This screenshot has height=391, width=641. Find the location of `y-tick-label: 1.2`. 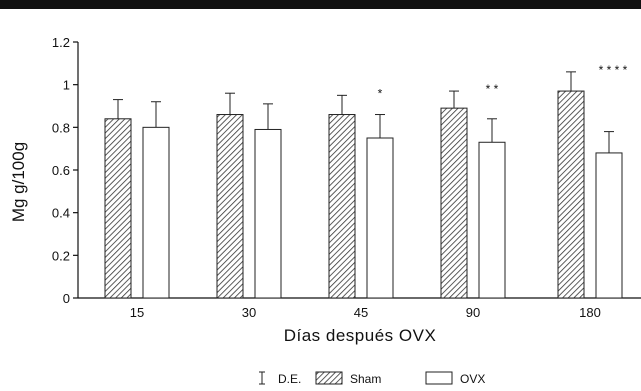

y-tick-label: 1.2 is located at coordinates (61, 42).